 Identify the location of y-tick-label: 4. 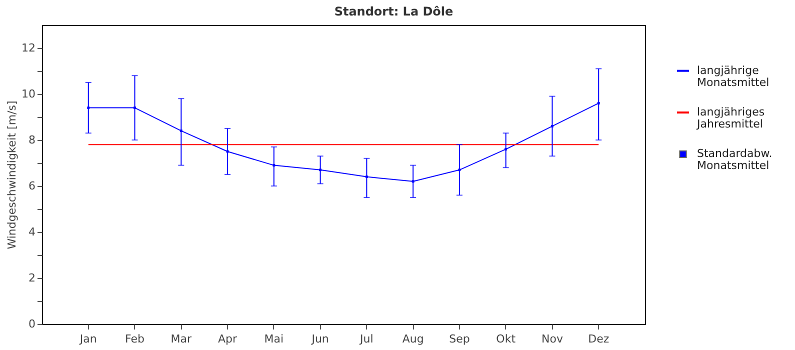
(32, 232).